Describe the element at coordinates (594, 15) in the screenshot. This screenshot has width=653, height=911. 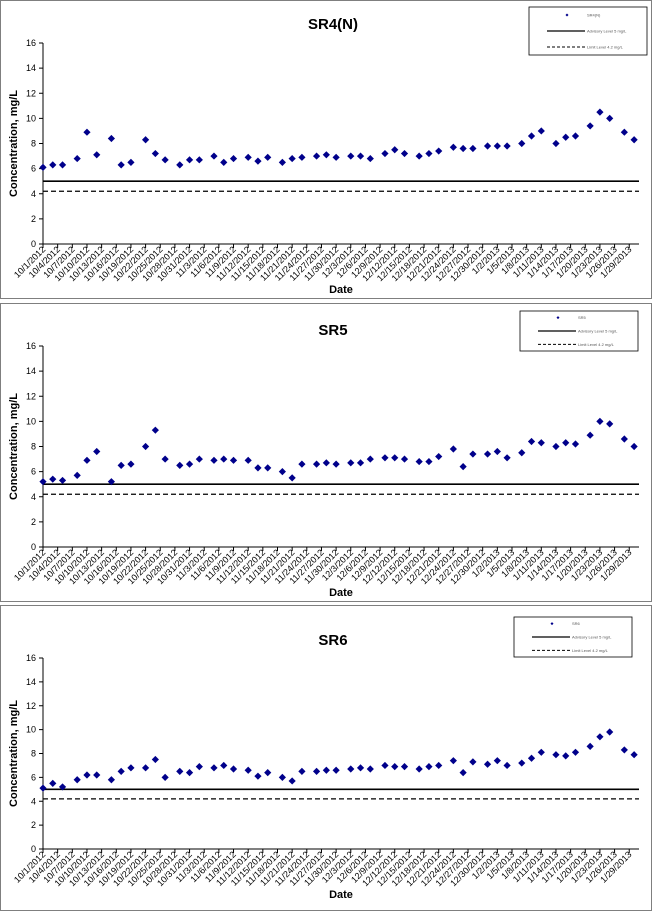
I see `legend-label: SR4(N)` at that location.